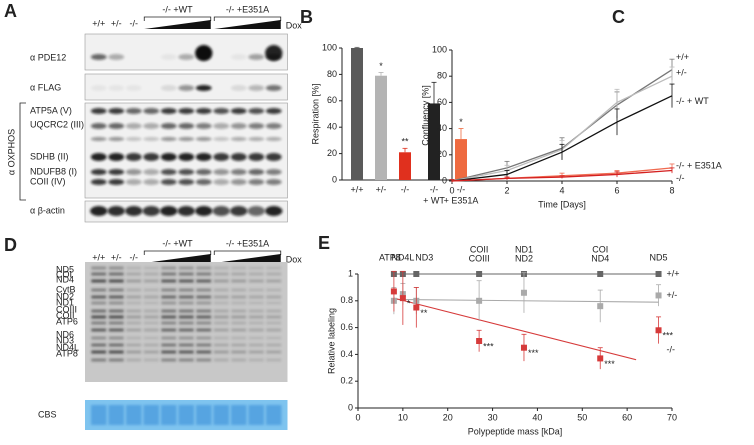 The image size is (754, 445). Describe the element at coordinates (357, 417) in the screenshot. I see `x-tick-label: 0` at that location.